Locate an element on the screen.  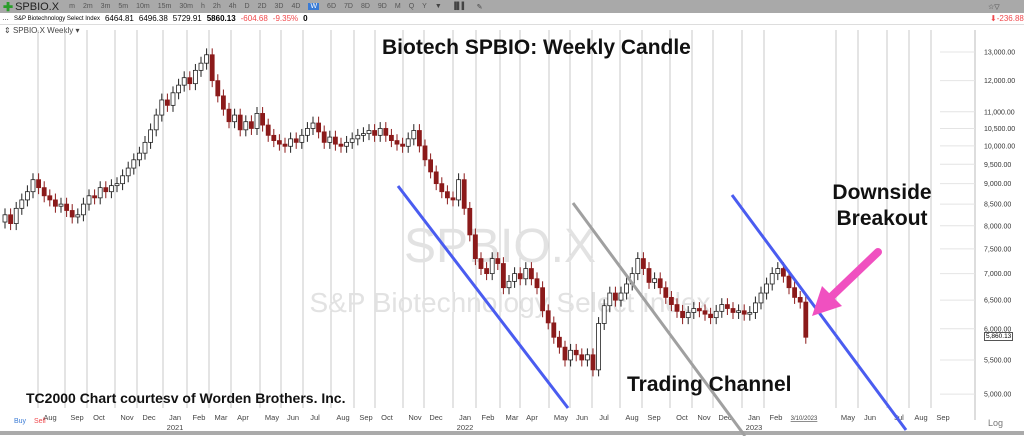
log-toggle: Log is located at coordinates (996, 423).